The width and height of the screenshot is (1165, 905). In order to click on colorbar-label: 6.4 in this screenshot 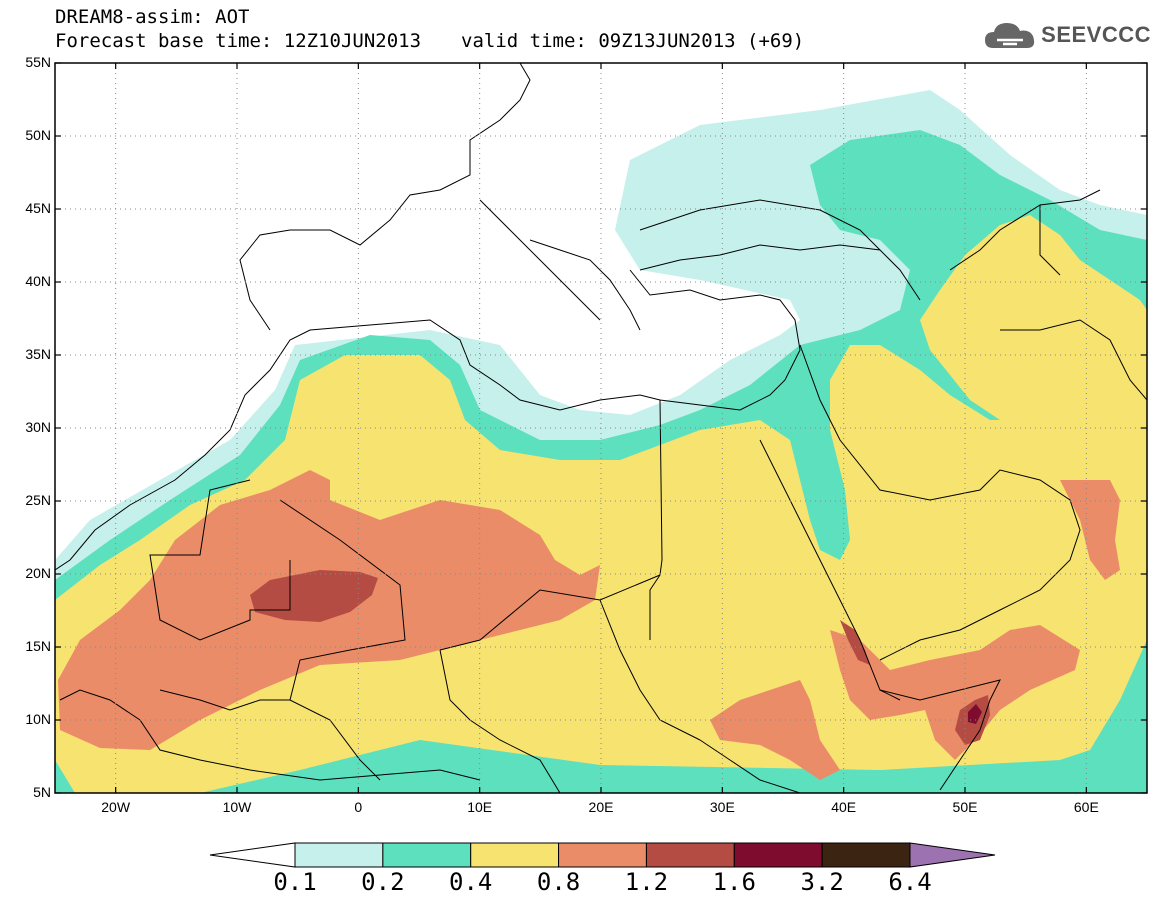, I will do `click(910, 882)`.